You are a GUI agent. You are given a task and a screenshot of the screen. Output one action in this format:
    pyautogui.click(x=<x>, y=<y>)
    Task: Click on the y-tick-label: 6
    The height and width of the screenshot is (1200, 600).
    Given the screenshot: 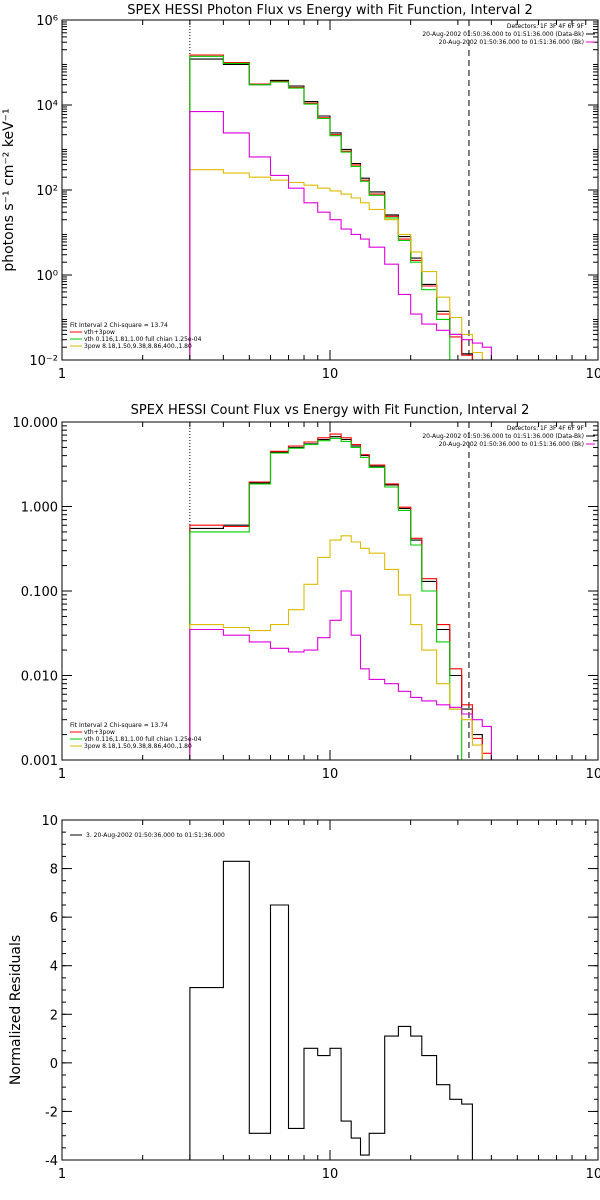 What is the action you would take?
    pyautogui.click(x=54, y=918)
    